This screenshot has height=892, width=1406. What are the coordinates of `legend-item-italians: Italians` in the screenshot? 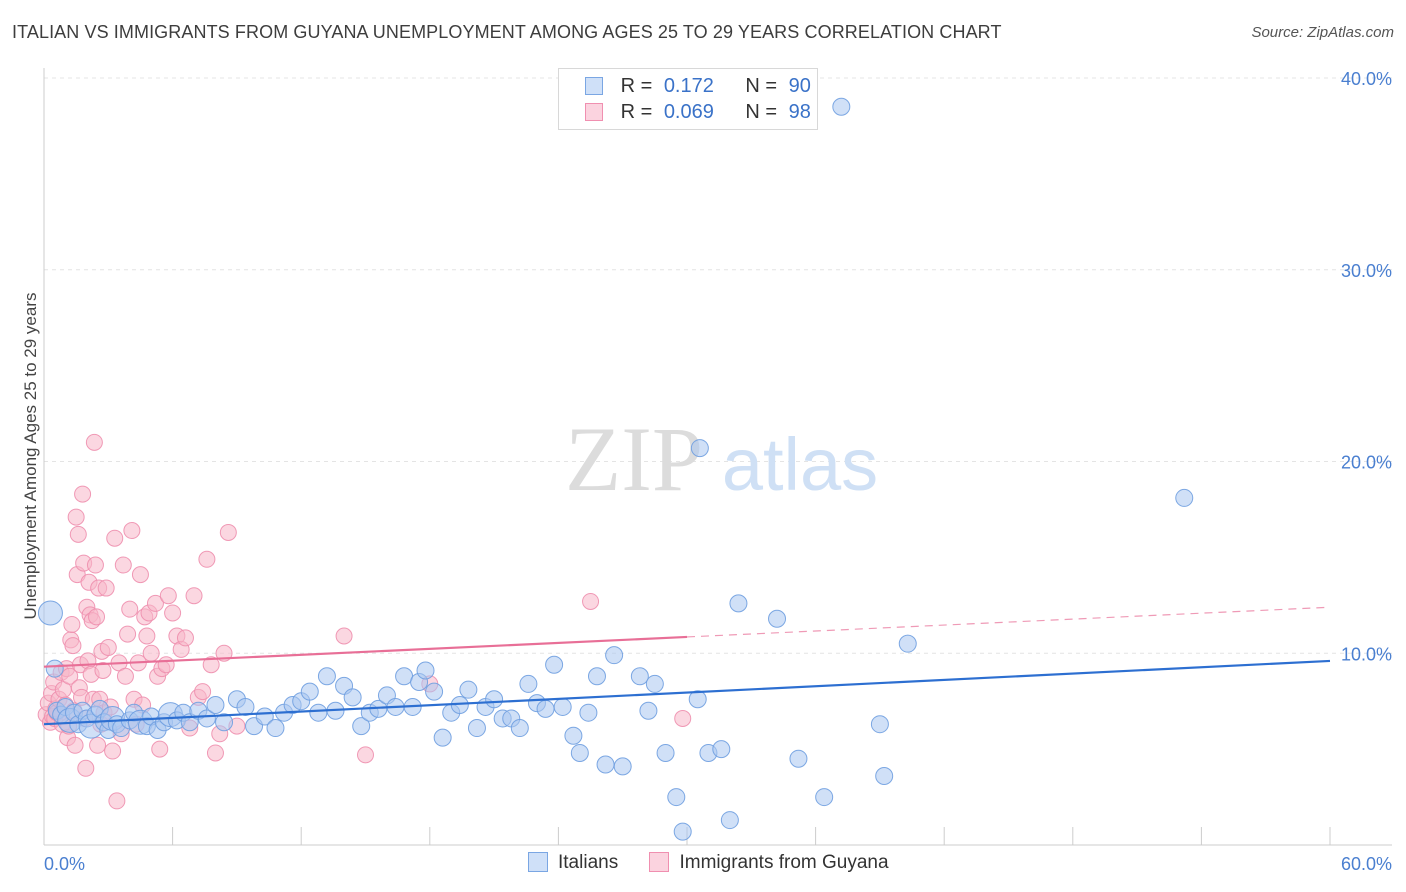 It's located at (573, 863).